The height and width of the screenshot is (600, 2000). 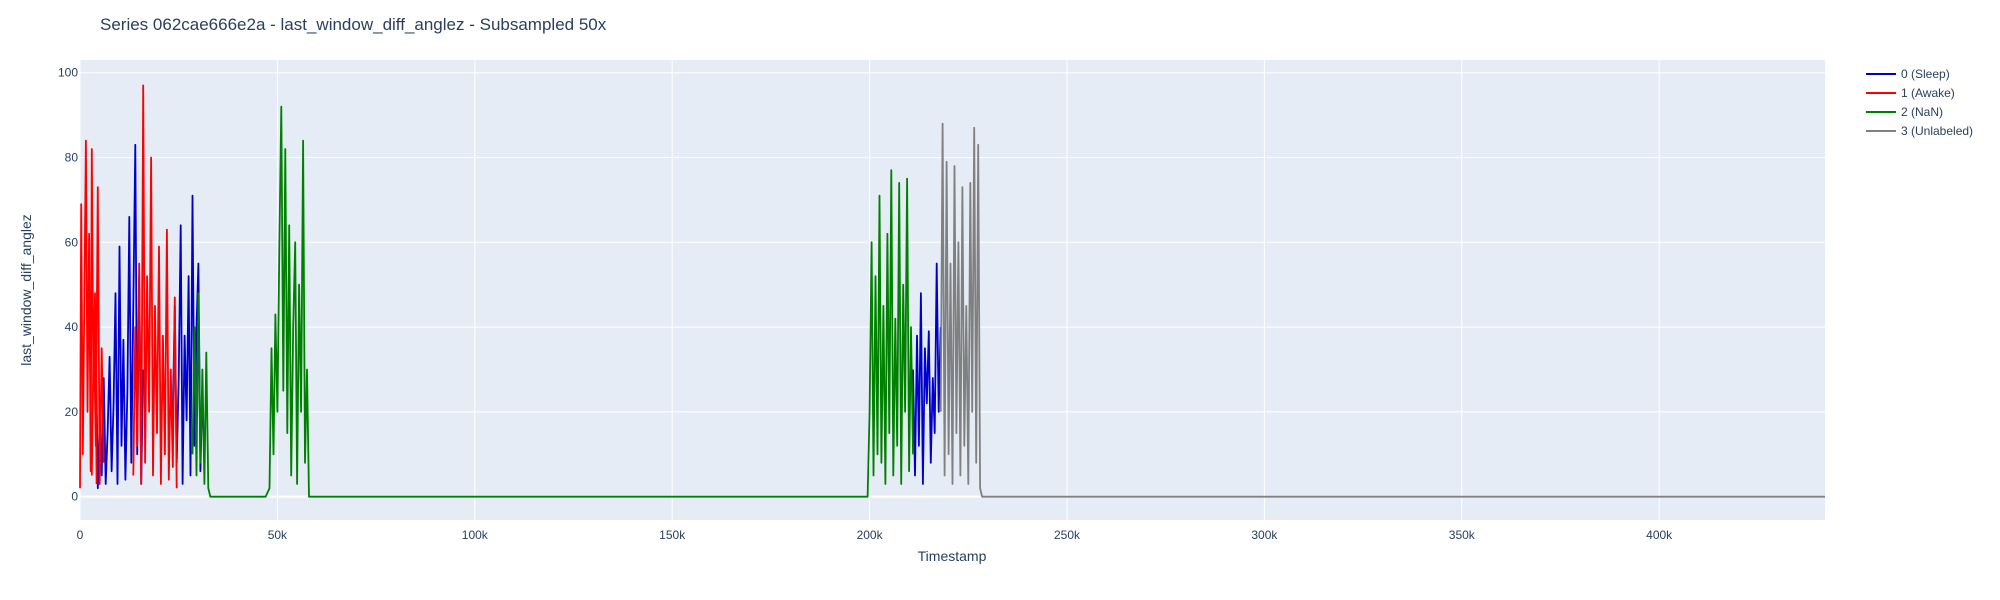 What do you see at coordinates (1659, 535) in the screenshot?
I see `x-tick-label: 400k` at bounding box center [1659, 535].